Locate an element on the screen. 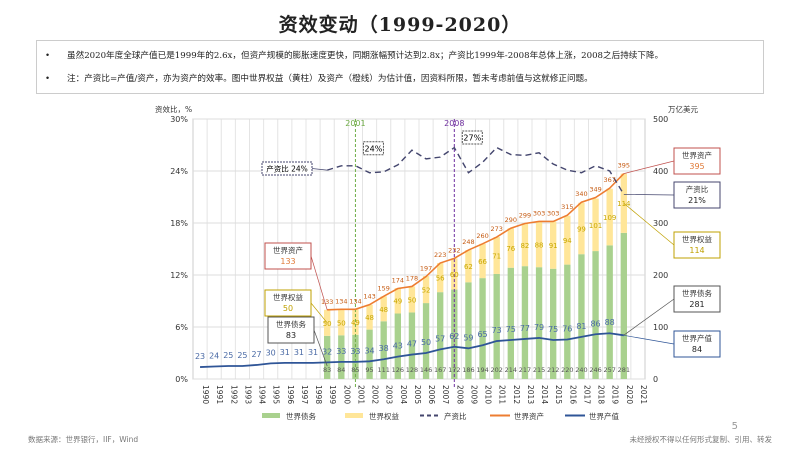  page-number: 5 is located at coordinates (734, 426).